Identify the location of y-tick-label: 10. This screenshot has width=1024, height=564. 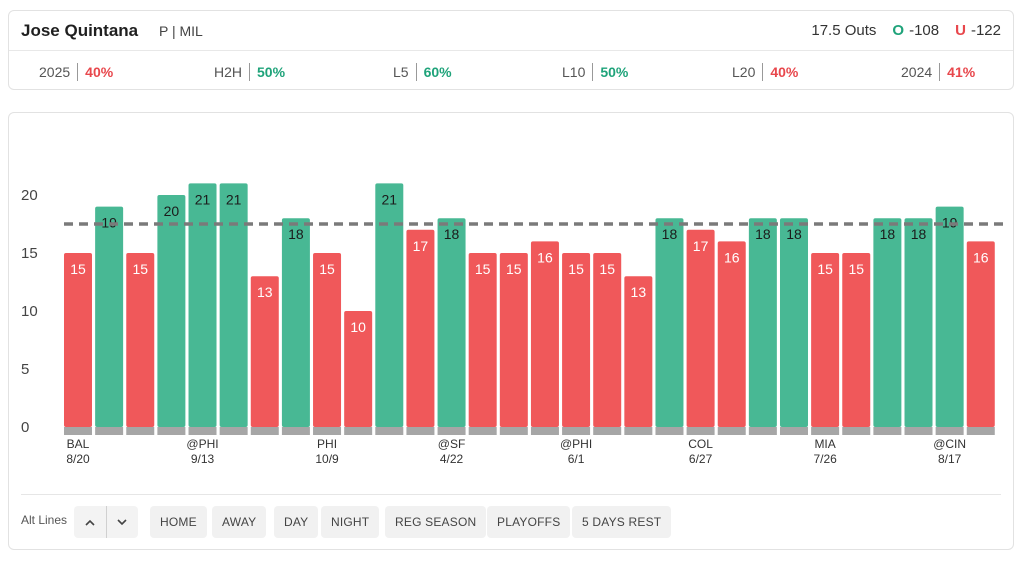
(29, 311).